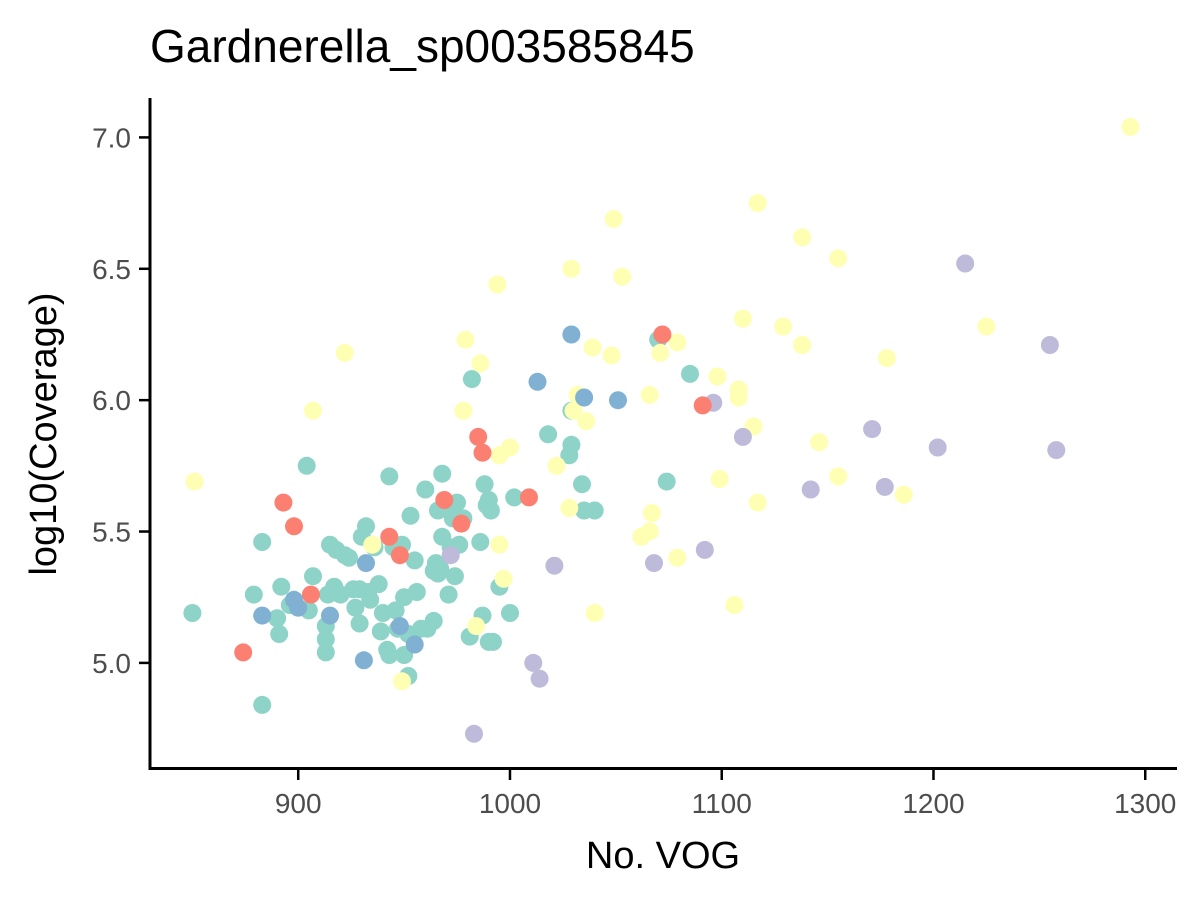  I want to click on y-tick-label: 6.0, so click(111, 400).